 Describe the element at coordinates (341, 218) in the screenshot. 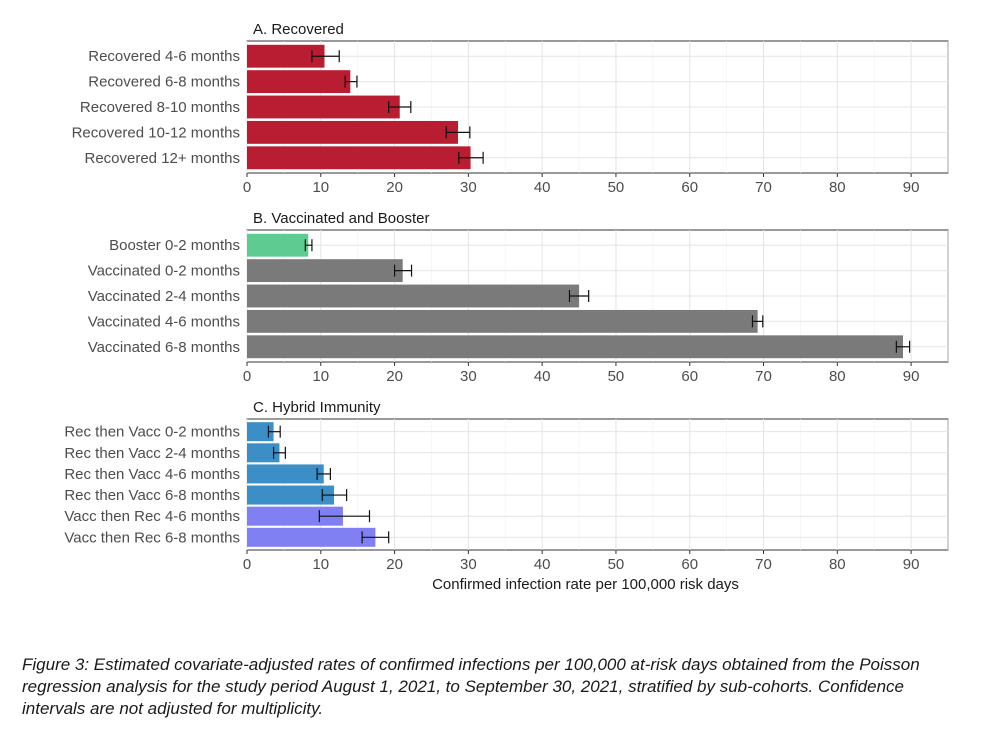

I see `panel-title: B. Vaccinated and Booster` at that location.